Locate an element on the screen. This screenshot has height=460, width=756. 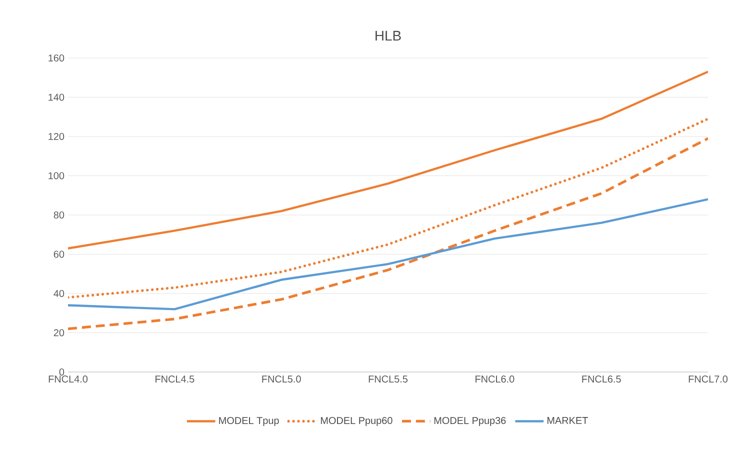
legend-label: MODEL Ppup36 is located at coordinates (470, 421).